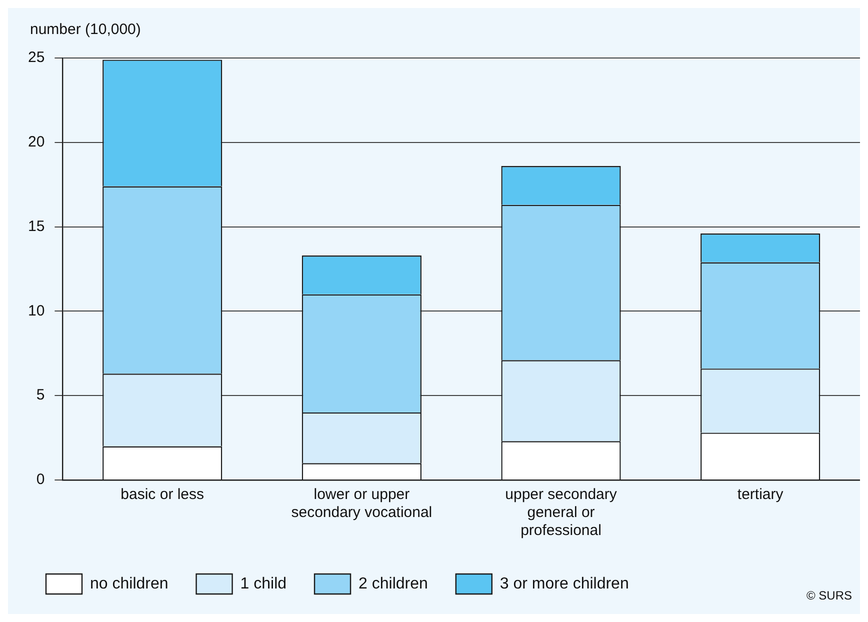 The height and width of the screenshot is (622, 868). Describe the element at coordinates (40, 395) in the screenshot. I see `y-tick-label: 5` at that location.